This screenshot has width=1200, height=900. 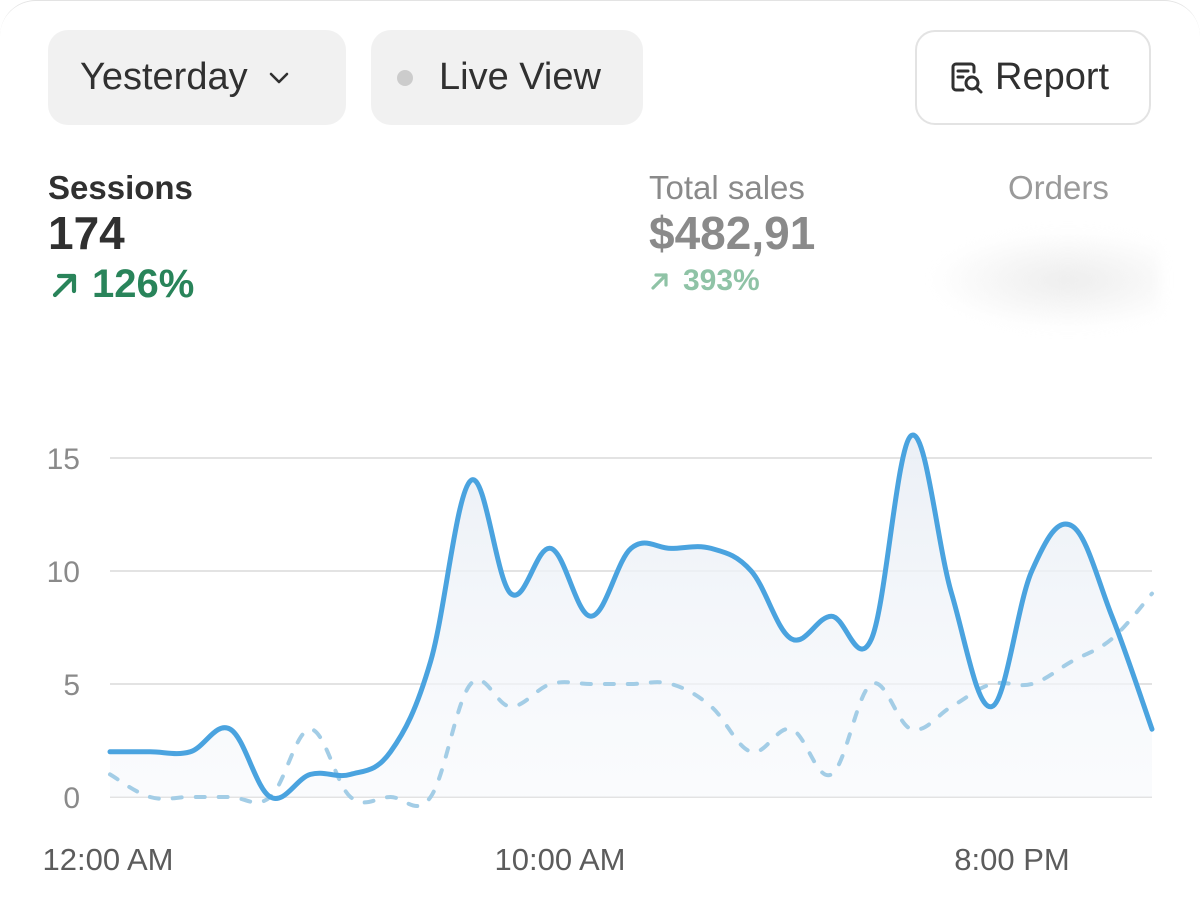 I want to click on total-sales-metric: Total sales $482,91 393%, so click(x=732, y=234).